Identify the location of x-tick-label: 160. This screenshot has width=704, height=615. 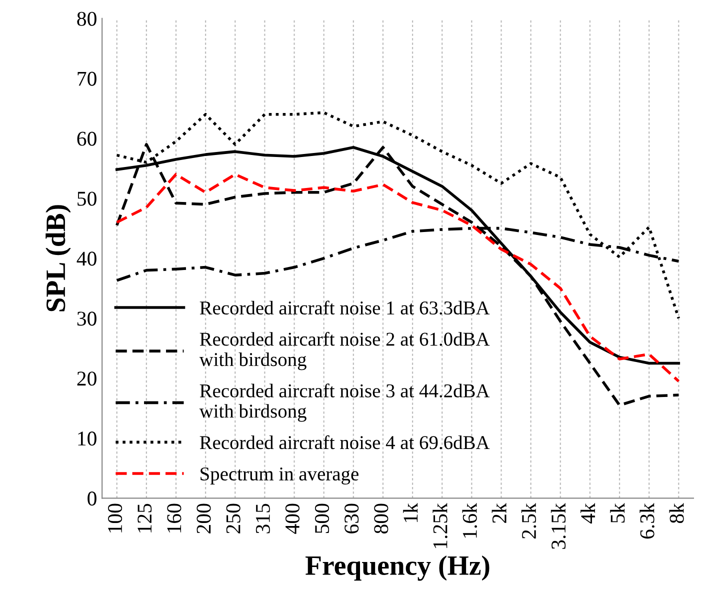
(174, 518).